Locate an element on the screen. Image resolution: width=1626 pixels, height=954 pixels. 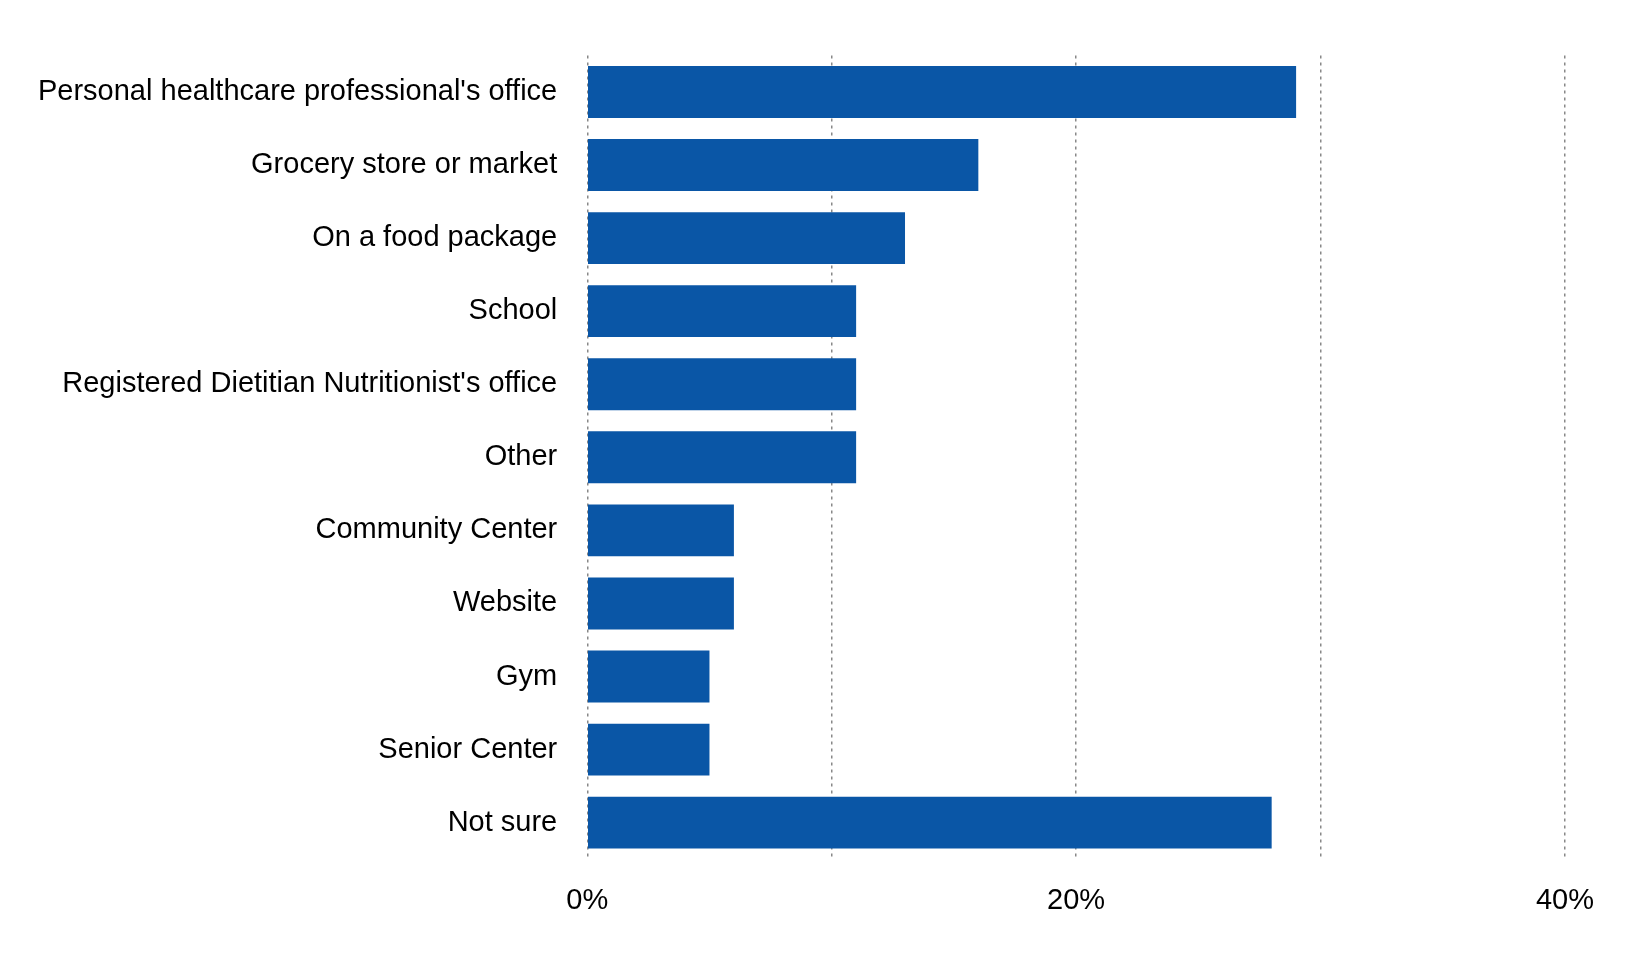
y-tick-label: Senior Center is located at coordinates (468, 747).